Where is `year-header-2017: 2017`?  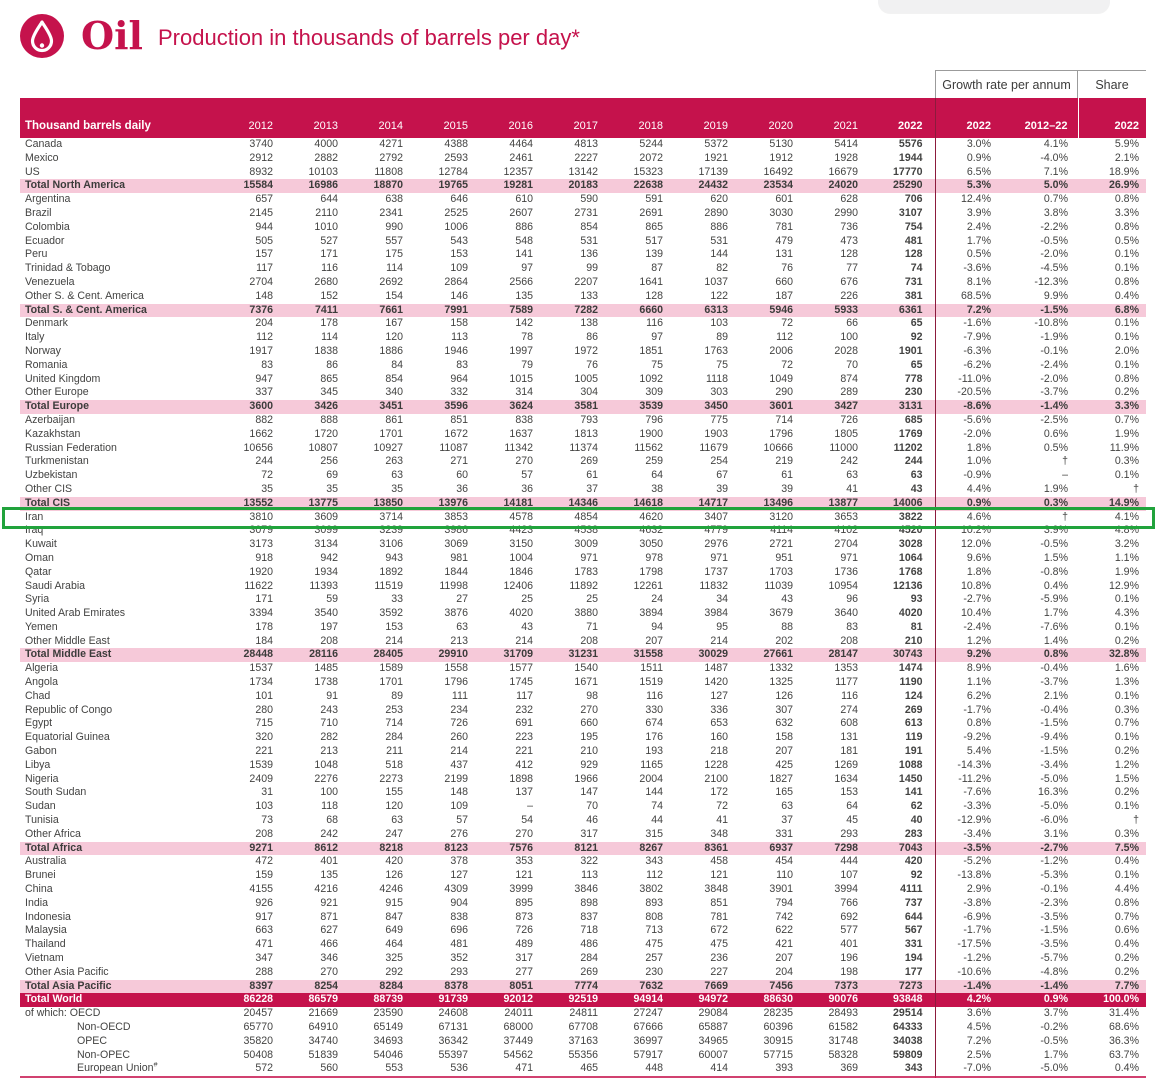
year-header-2017: 2017 is located at coordinates (585, 126).